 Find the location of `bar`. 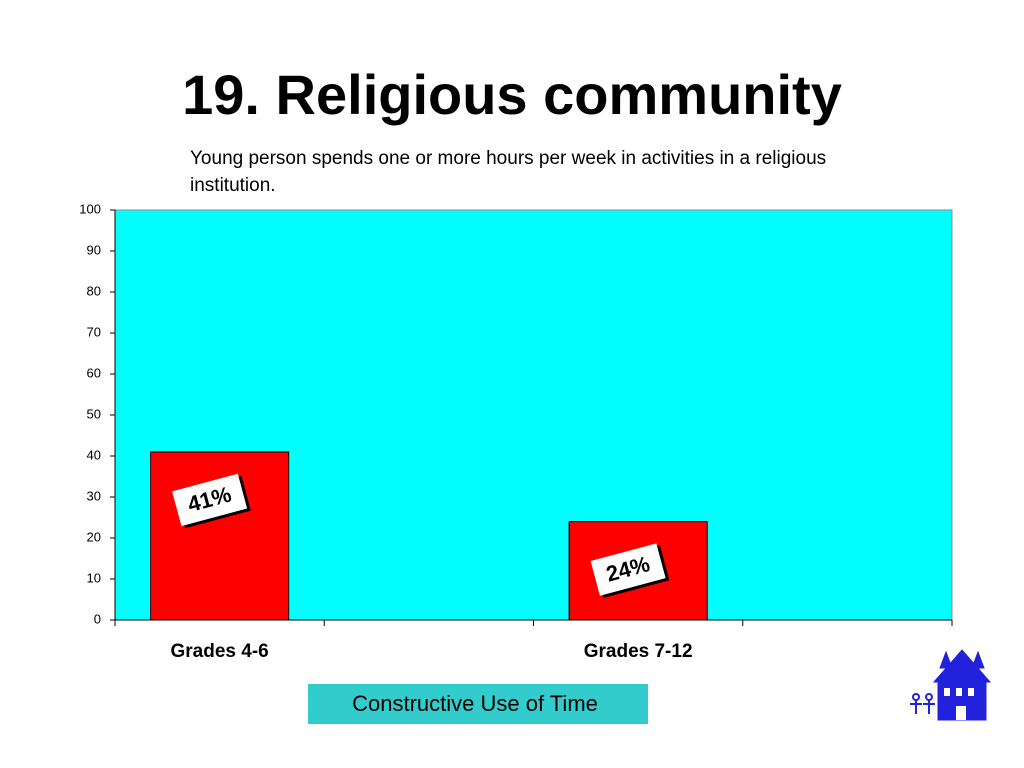

bar is located at coordinates (220, 536).